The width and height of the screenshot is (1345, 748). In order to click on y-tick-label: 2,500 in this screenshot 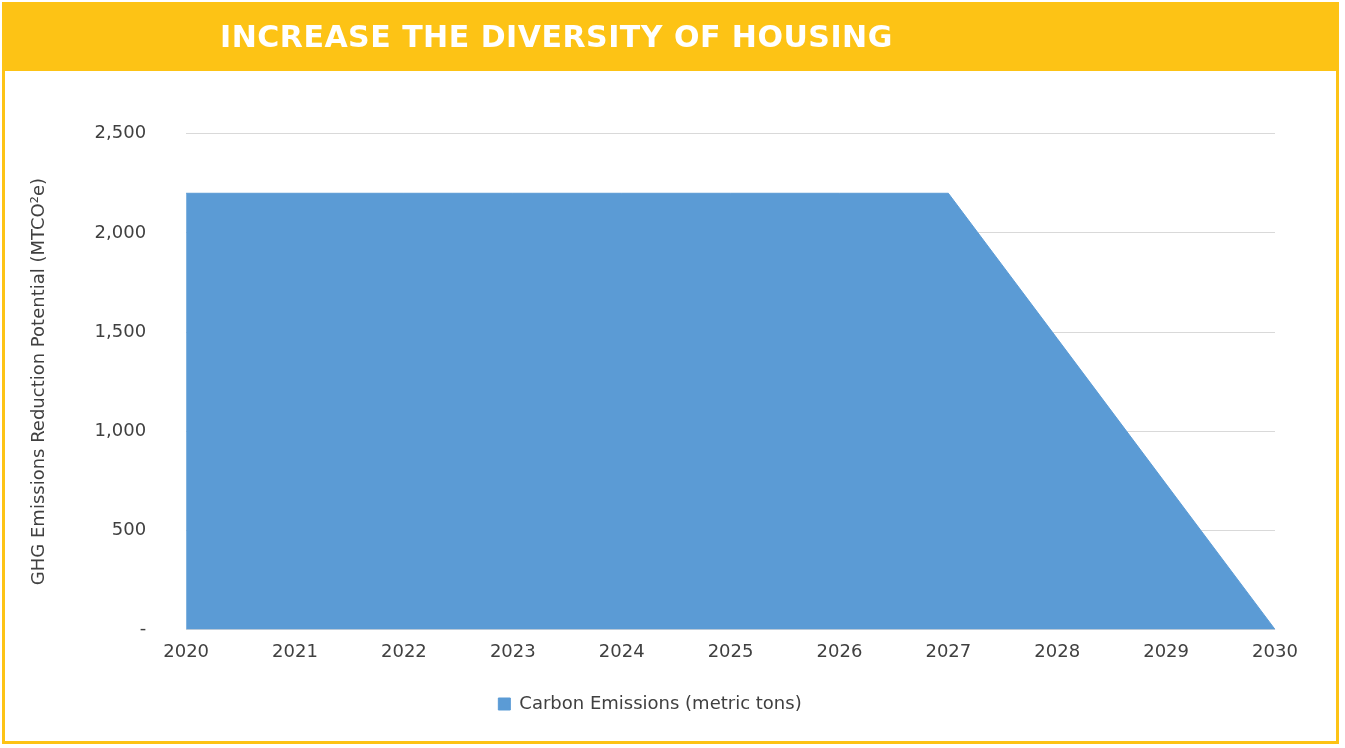, I will do `click(120, 132)`.